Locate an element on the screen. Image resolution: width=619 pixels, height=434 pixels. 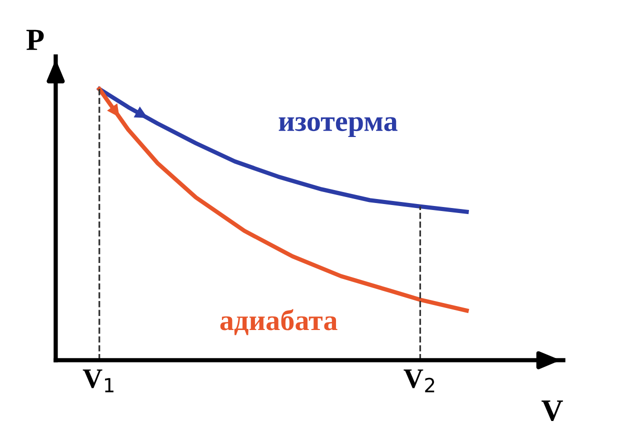
x-axis-title: V is located at coordinates (552, 410).